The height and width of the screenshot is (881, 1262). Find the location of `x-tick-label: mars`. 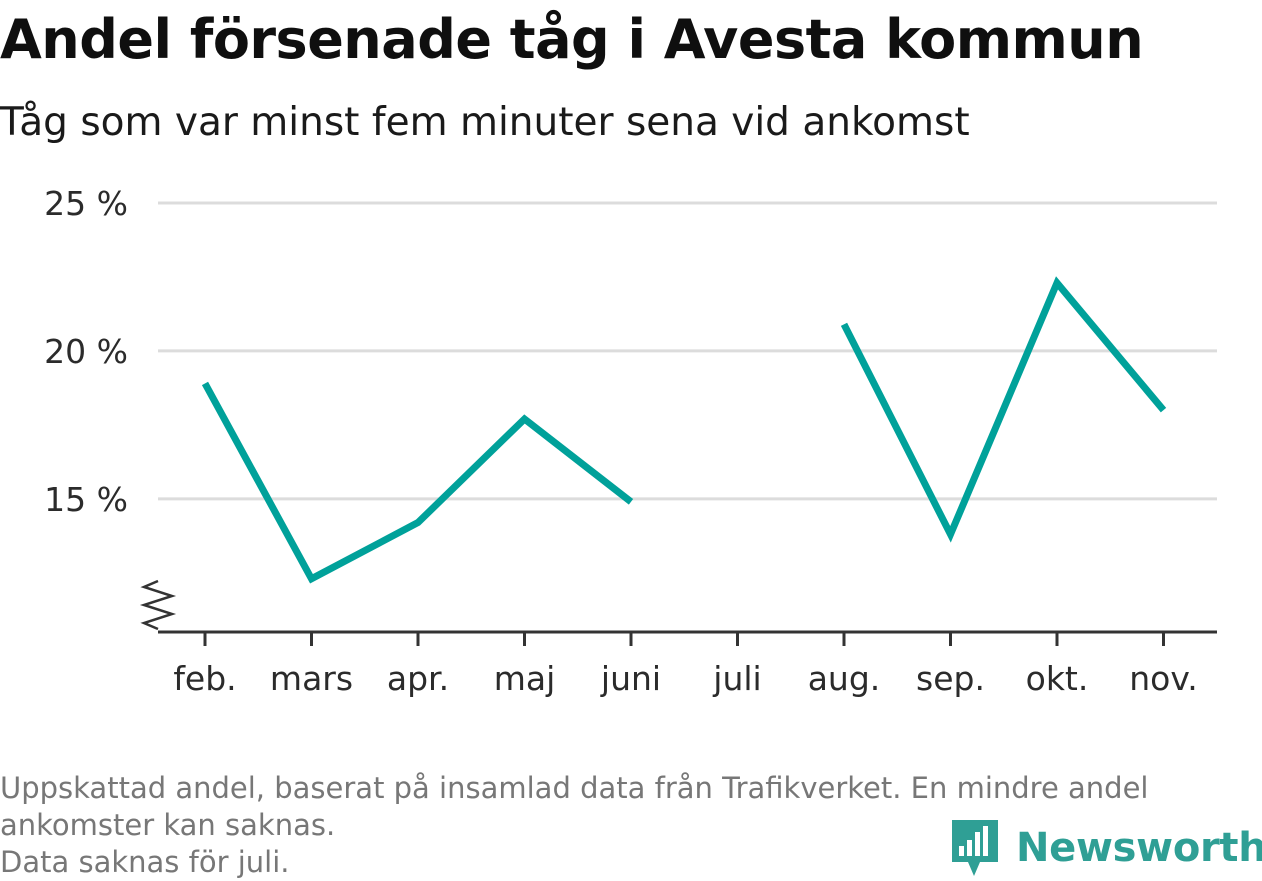

x-tick-label: mars is located at coordinates (311, 678).